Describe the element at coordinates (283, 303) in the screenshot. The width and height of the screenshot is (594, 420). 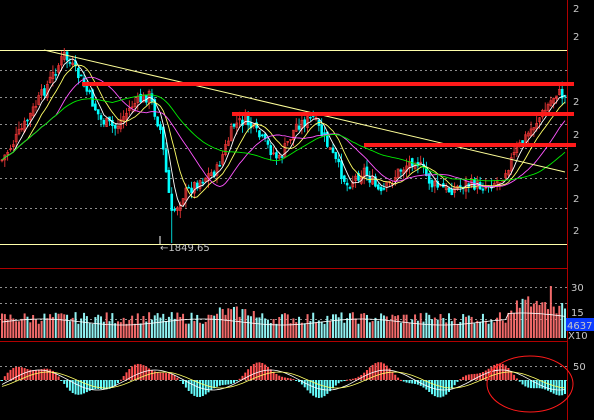
I see `volume-gridlines` at that location.